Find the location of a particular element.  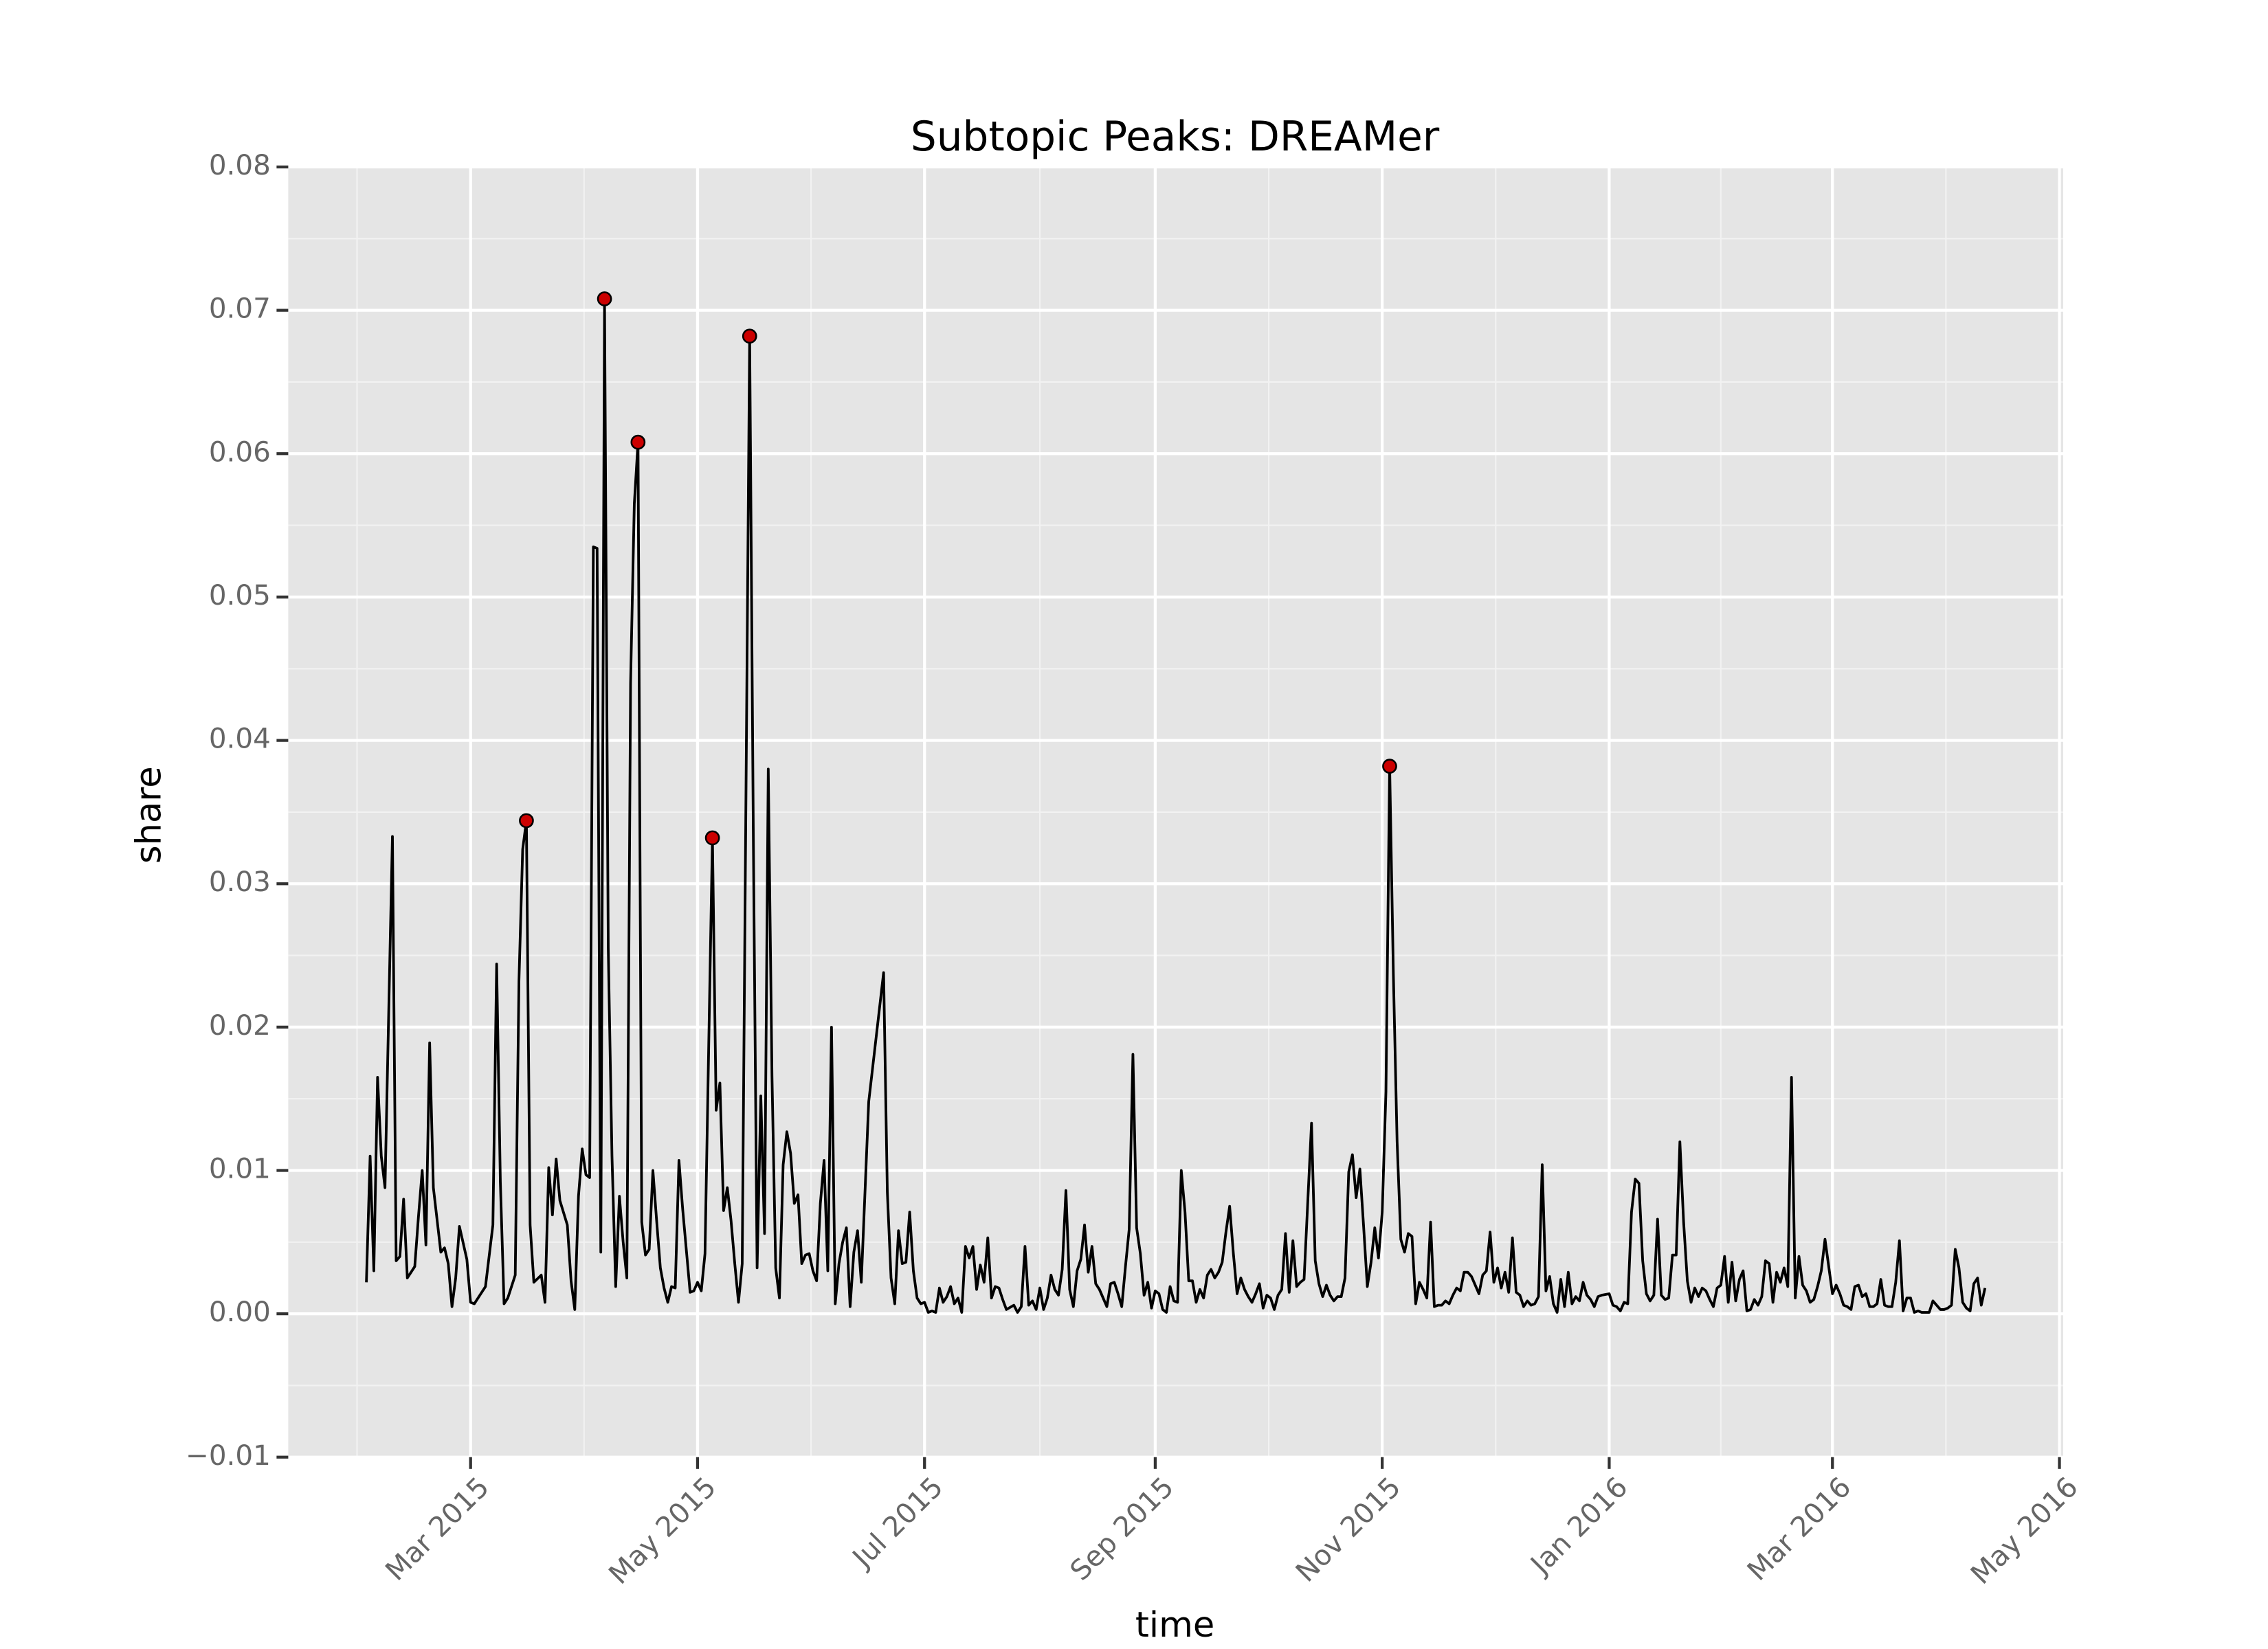

y-tick-label: 0.04 is located at coordinates (240, 738).